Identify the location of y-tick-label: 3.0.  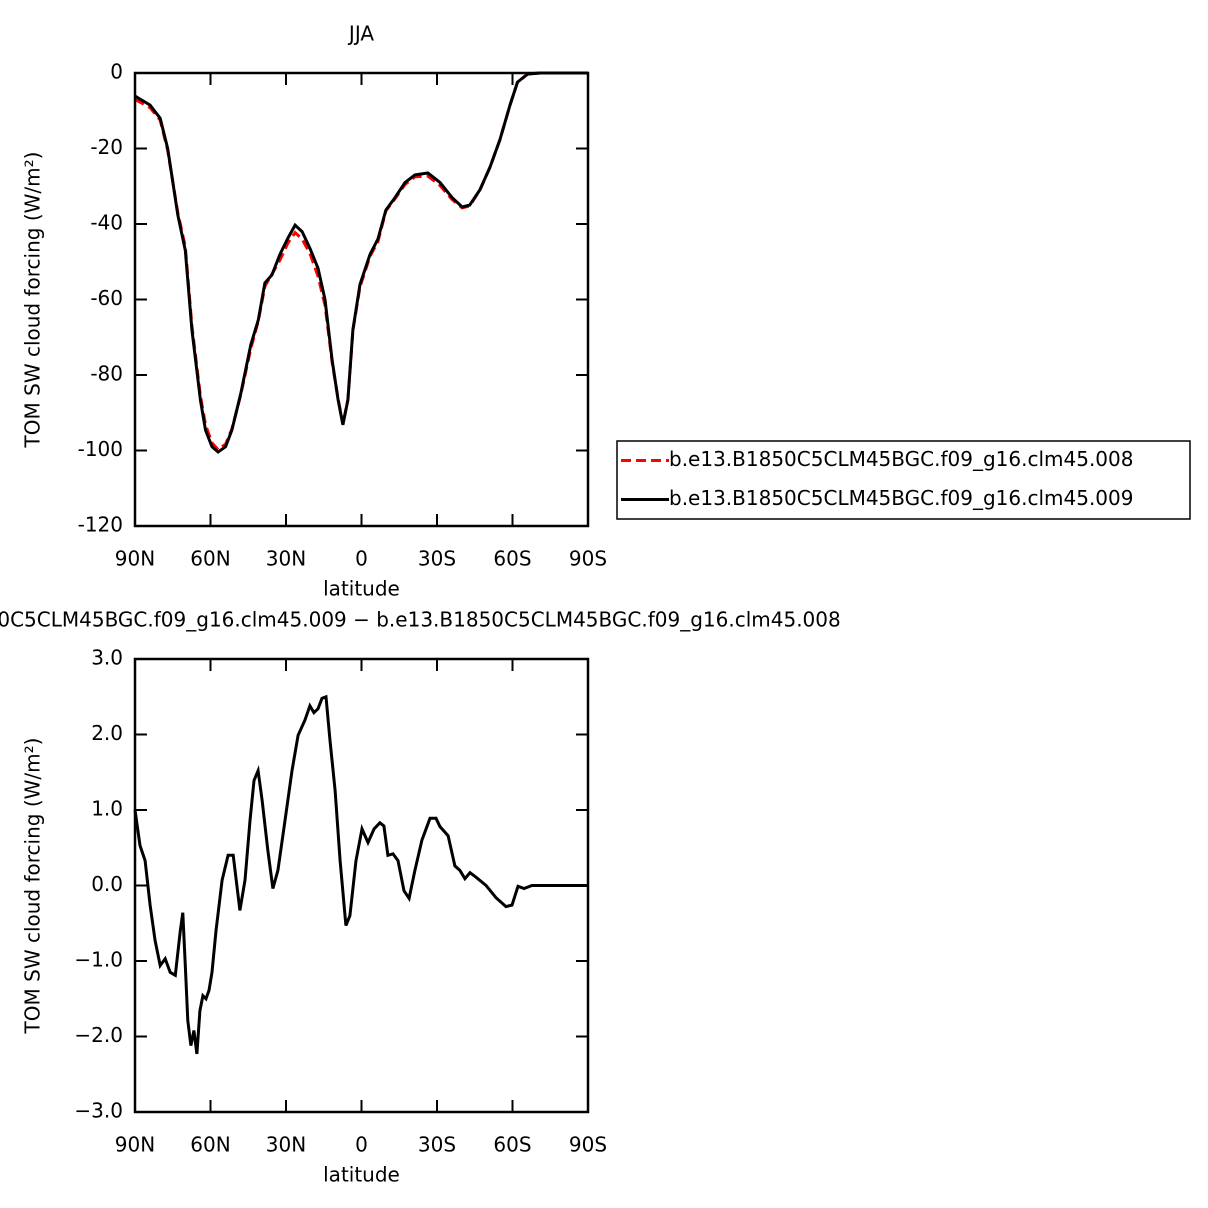
(107, 658).